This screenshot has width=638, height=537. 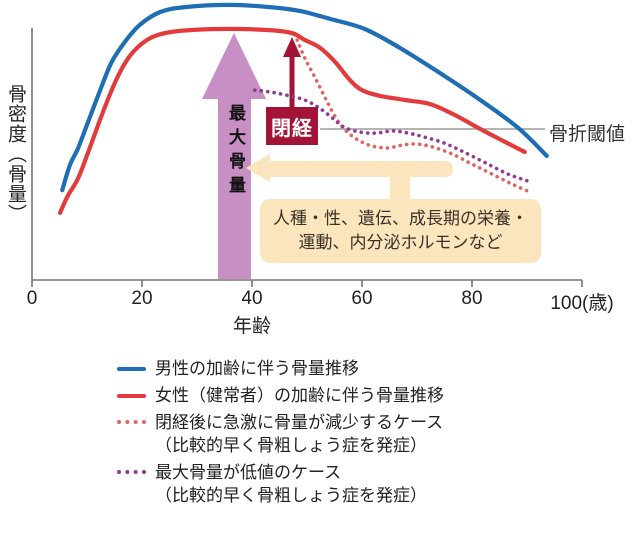 I want to click on female-line-swatch, so click(x=131, y=396).